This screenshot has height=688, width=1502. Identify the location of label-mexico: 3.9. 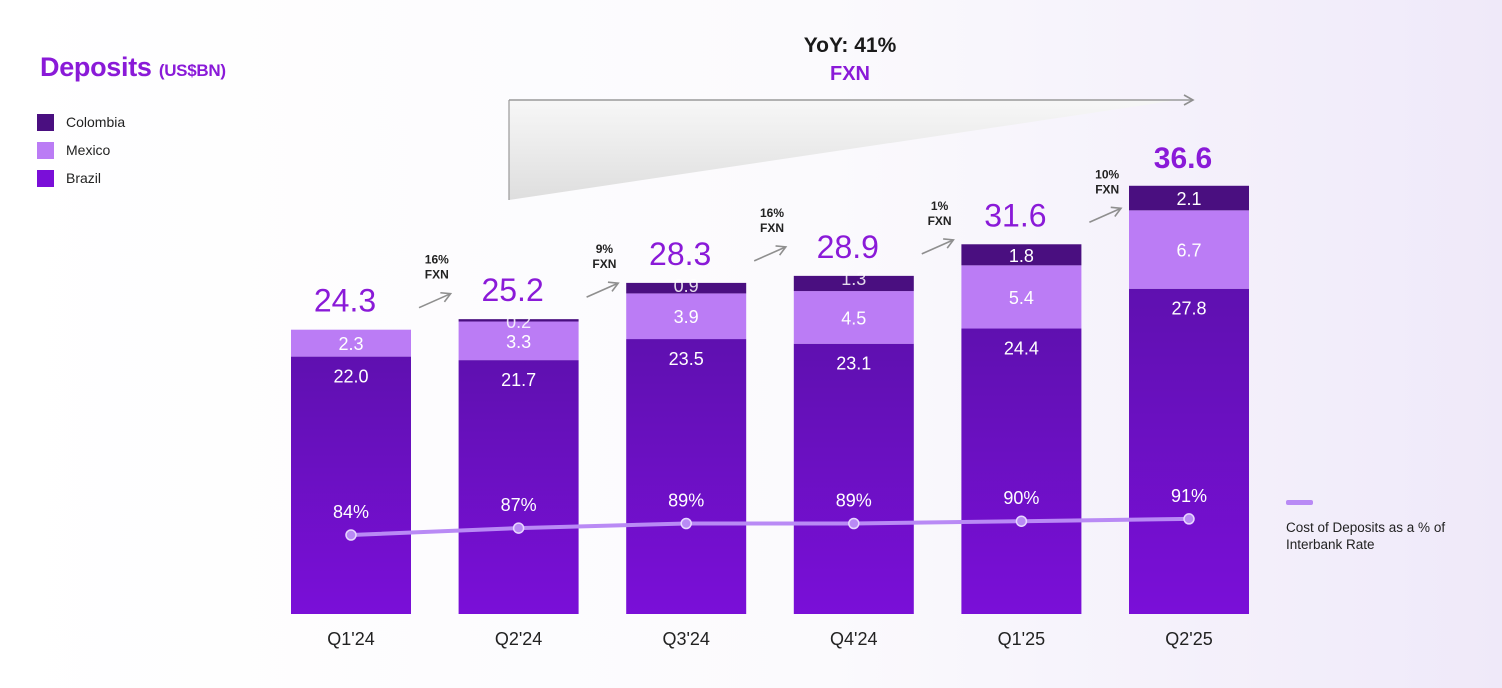
(686, 317).